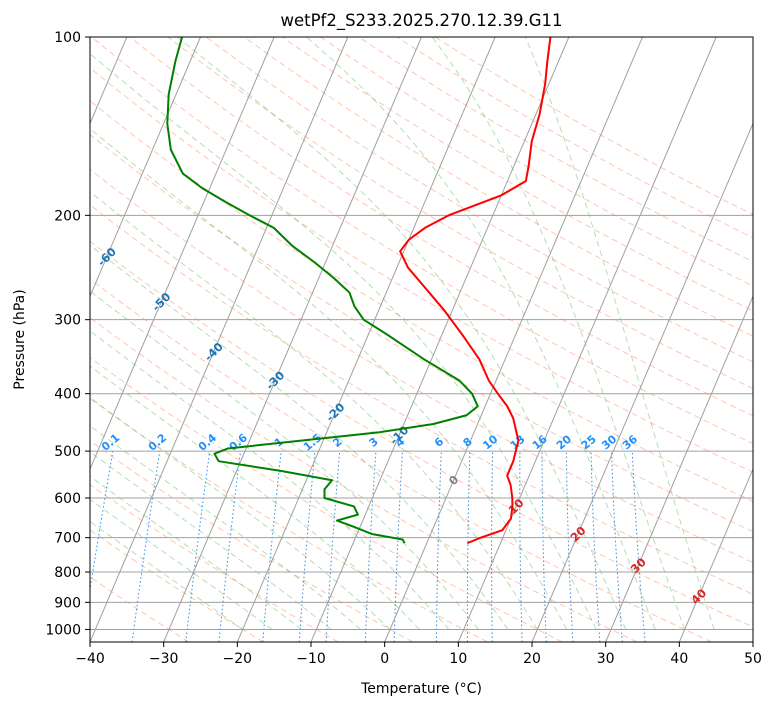 The height and width of the screenshot is (708, 775). What do you see at coordinates (679, 659) in the screenshot?
I see `x-tick-label: 40` at bounding box center [679, 659].